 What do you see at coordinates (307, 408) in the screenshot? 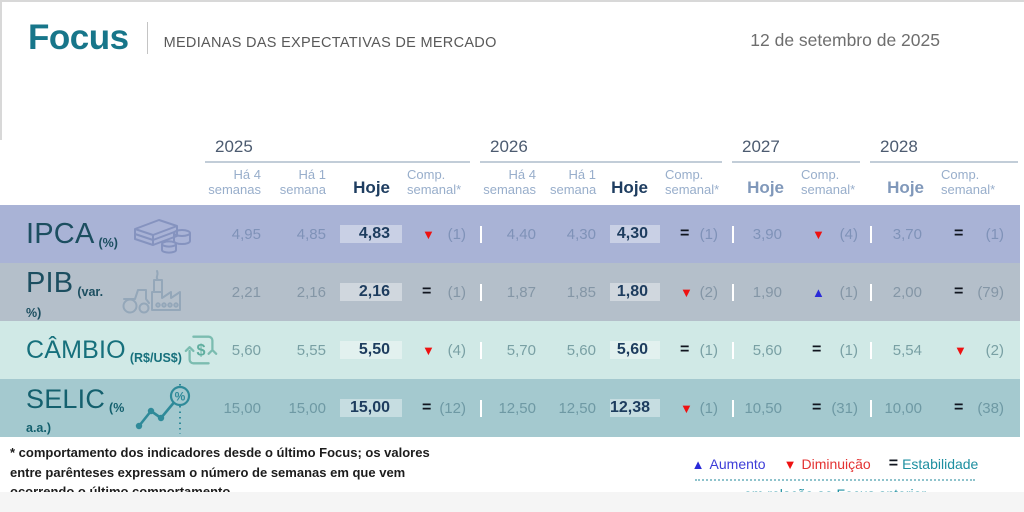
I see `selic-2025-ha1: 15,00` at bounding box center [307, 408].